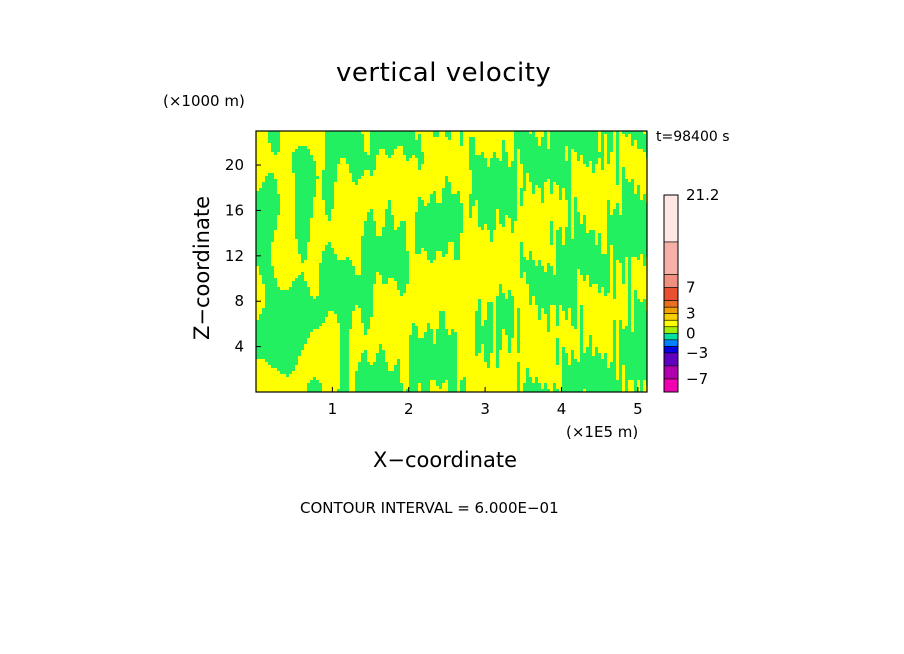 The height and width of the screenshot is (654, 904). I want to click on colorbar-label: 7, so click(691, 288).